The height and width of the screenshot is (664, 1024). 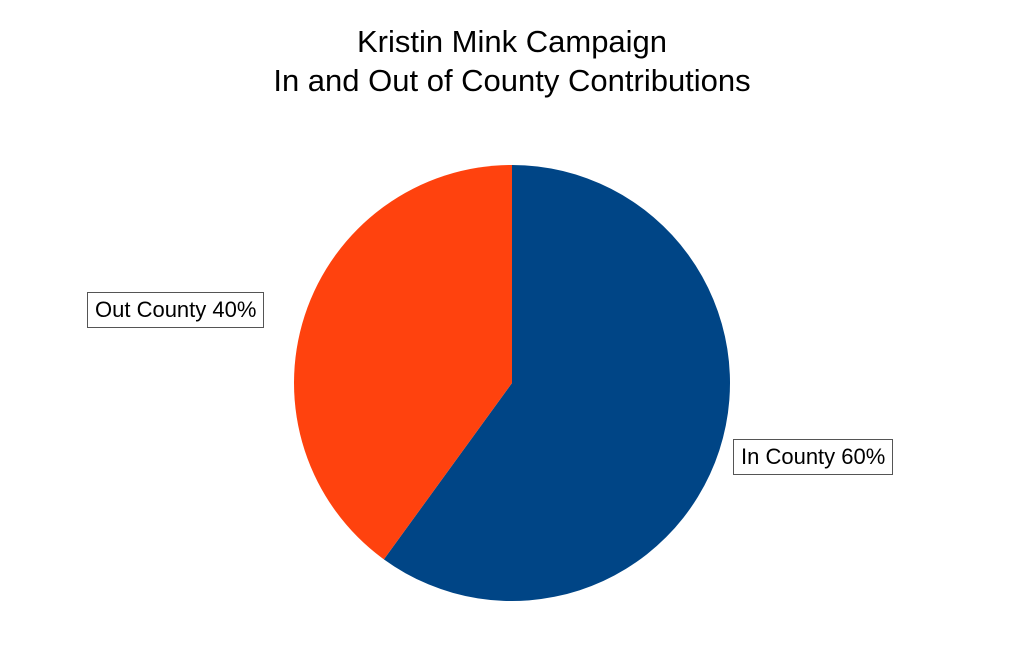 I want to click on slice-label-out-county: Out County 40%, so click(x=176, y=310).